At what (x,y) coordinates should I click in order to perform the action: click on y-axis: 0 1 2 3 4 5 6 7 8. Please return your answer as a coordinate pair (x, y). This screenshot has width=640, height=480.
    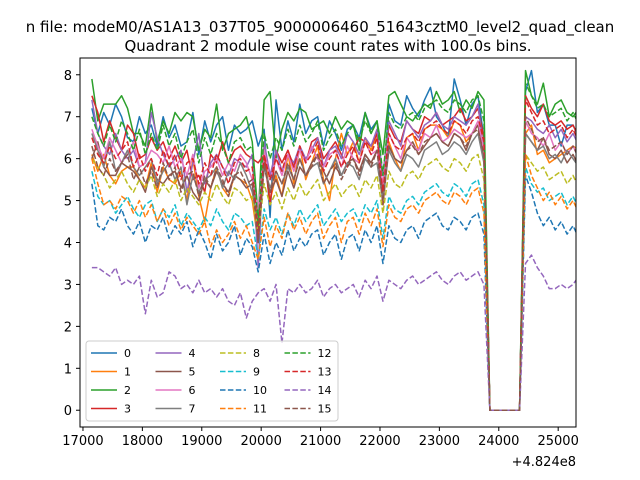
    Looking at the image, I should click on (72, 244).